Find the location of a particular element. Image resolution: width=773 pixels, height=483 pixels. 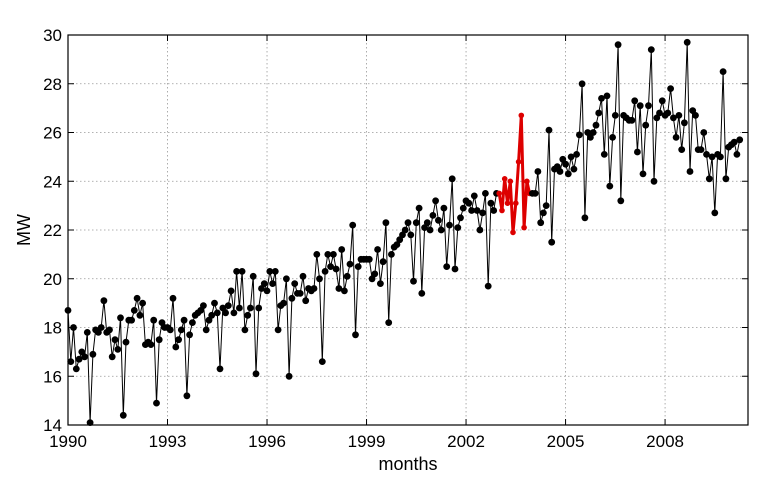

x-tick-label: 1993 is located at coordinates (168, 441).